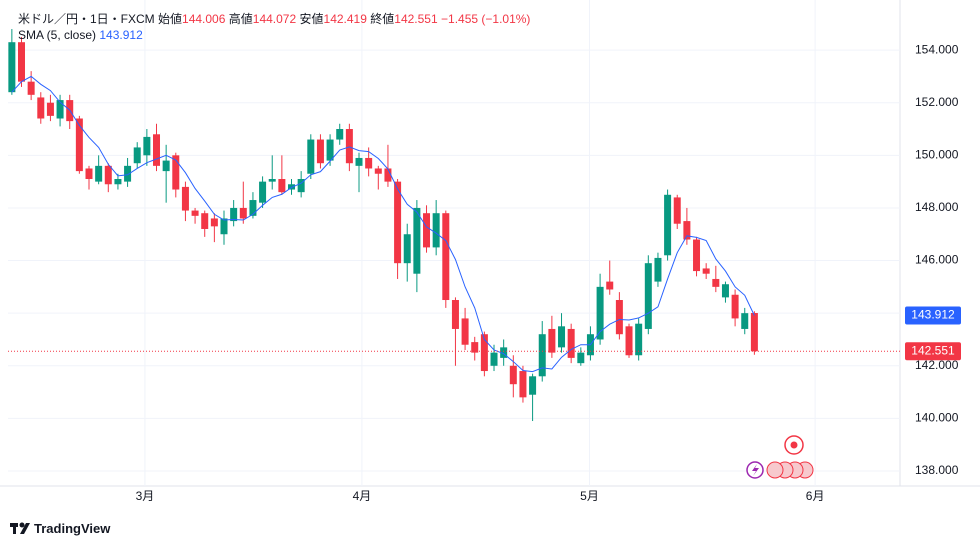 The height and width of the screenshot is (547, 980). I want to click on value: 144.006, so click(204, 19).